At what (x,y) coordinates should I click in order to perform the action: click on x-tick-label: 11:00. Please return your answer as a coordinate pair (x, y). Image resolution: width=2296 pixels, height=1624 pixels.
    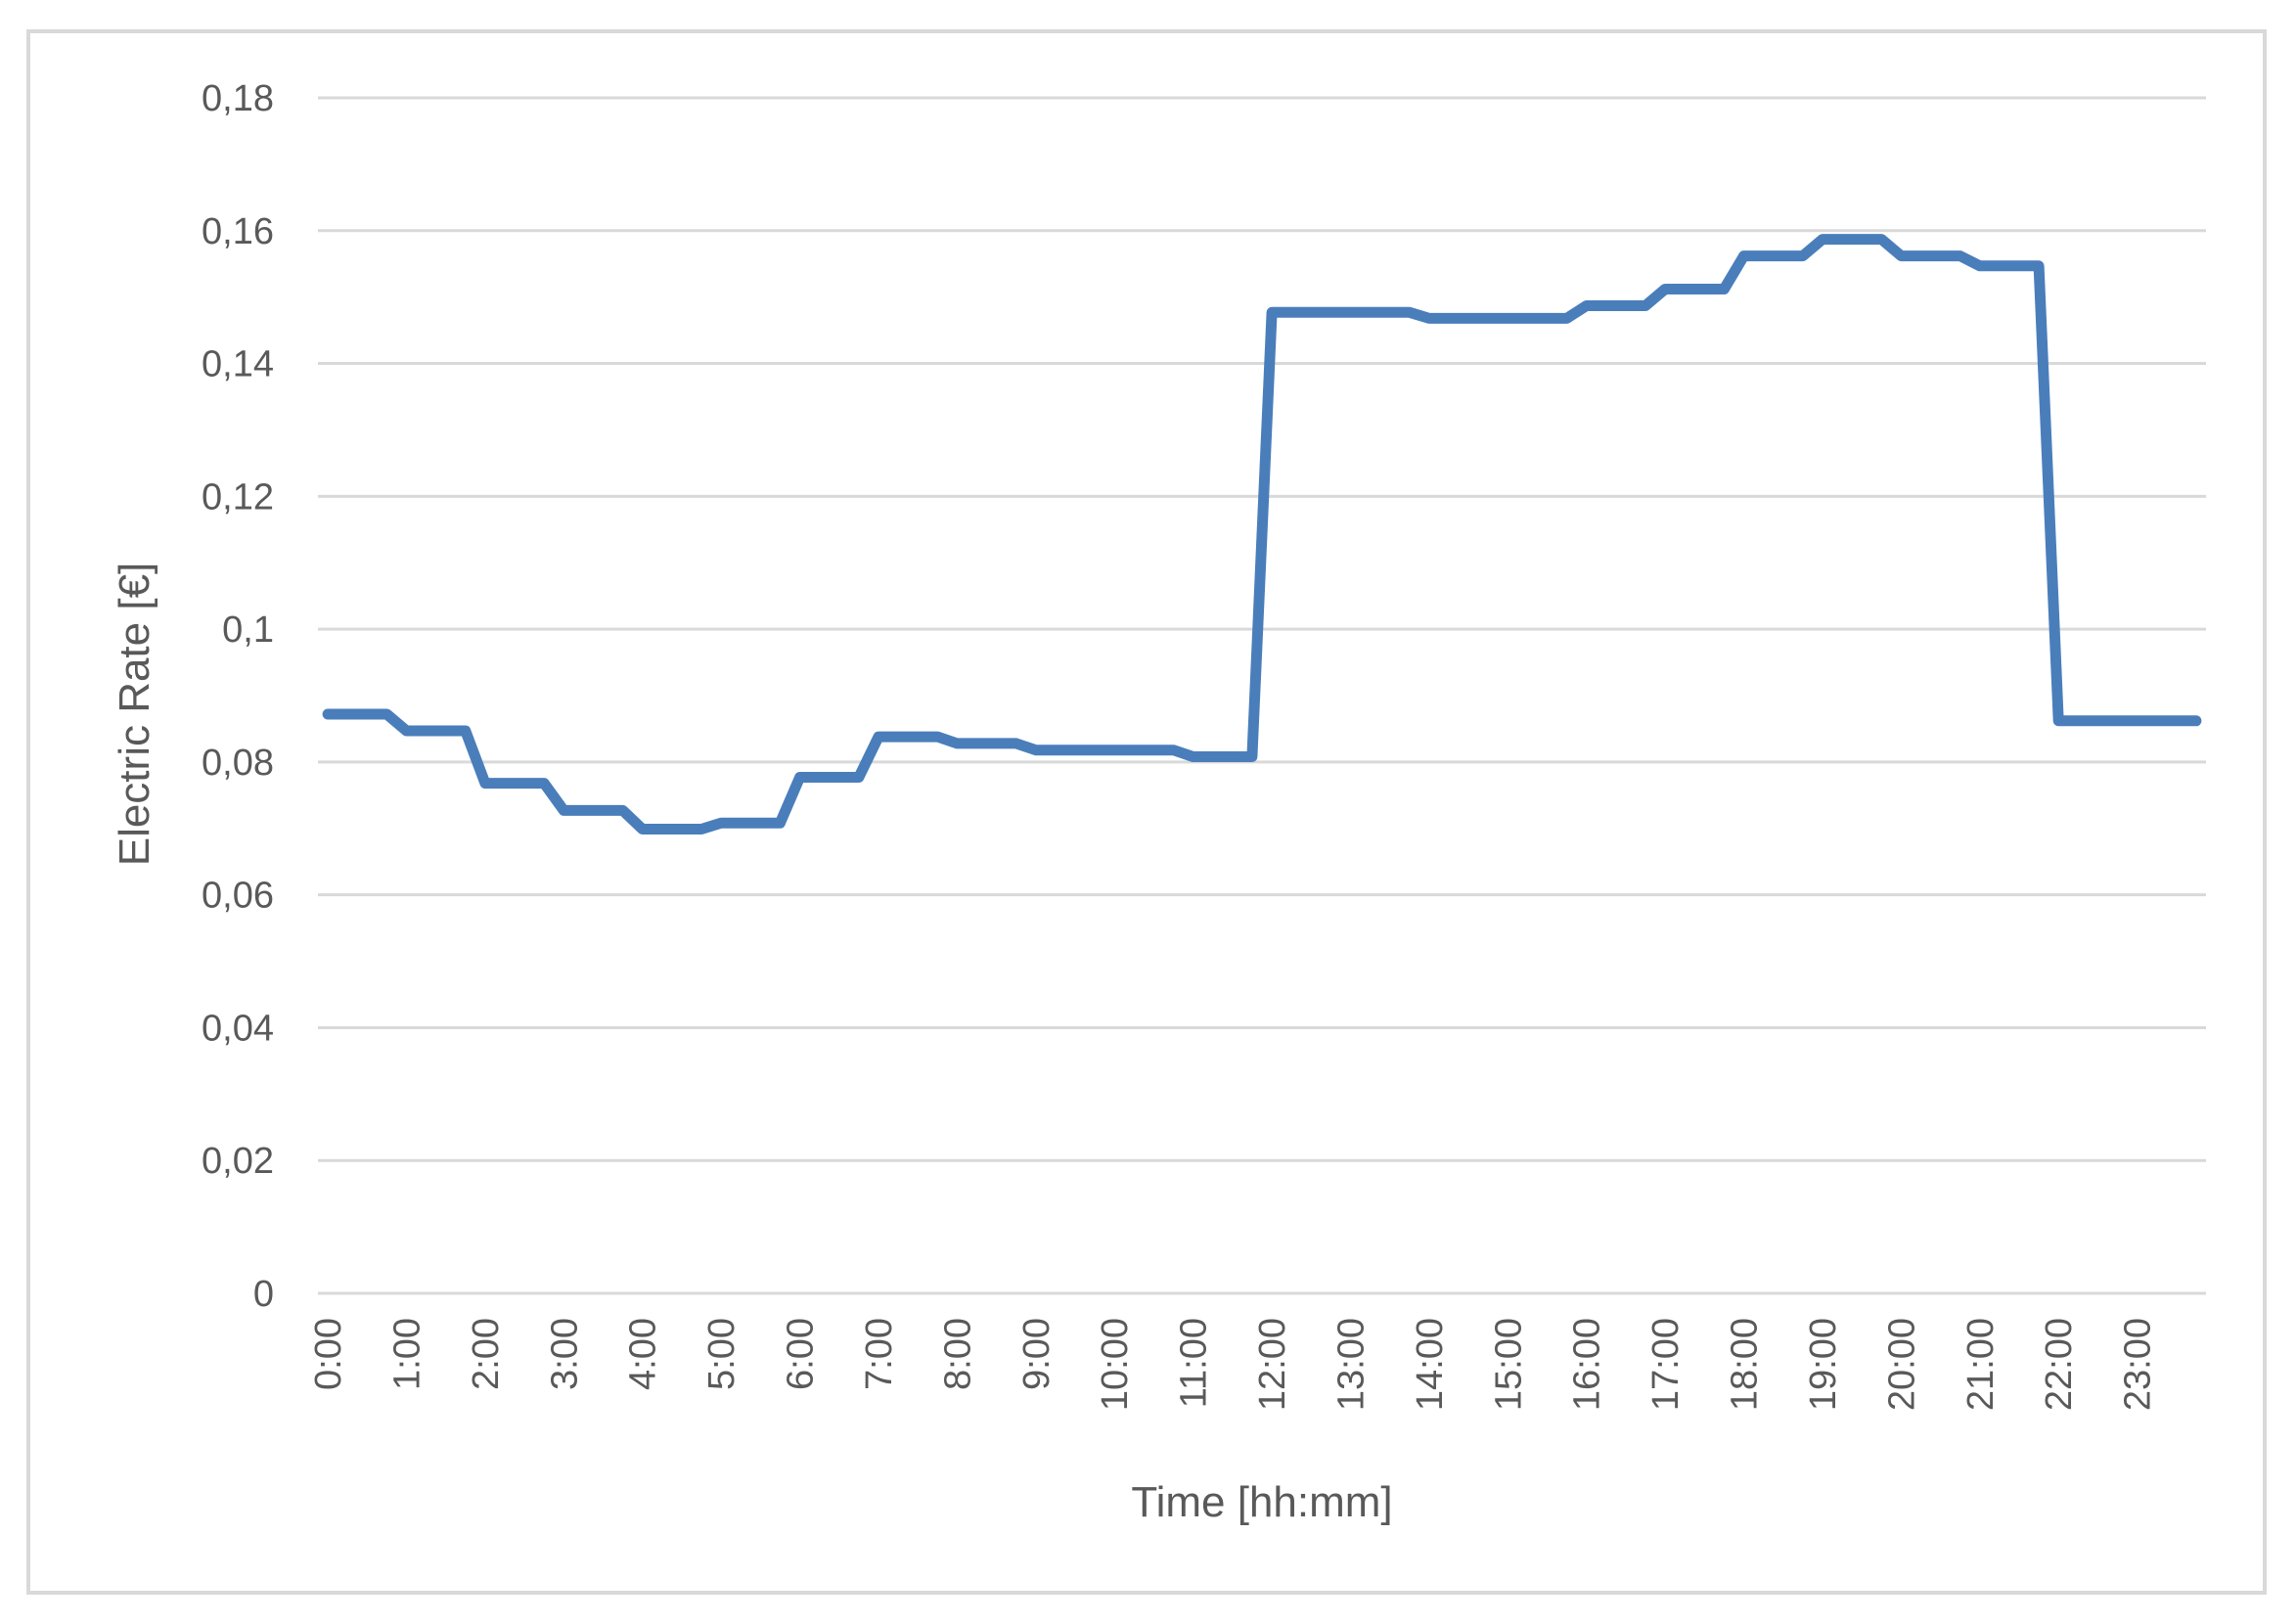
    Looking at the image, I should click on (1194, 1363).